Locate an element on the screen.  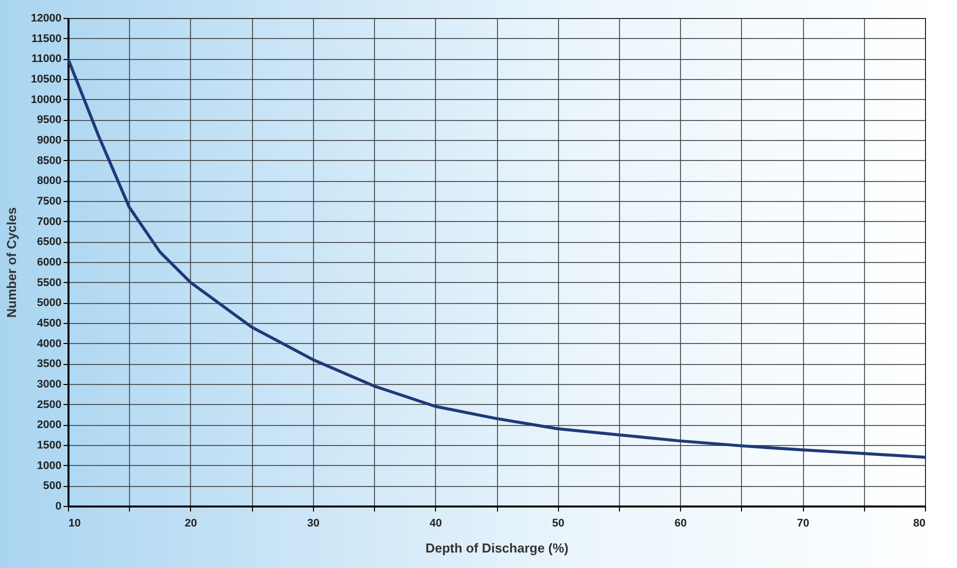
x-tick-label: 40 is located at coordinates (436, 524).